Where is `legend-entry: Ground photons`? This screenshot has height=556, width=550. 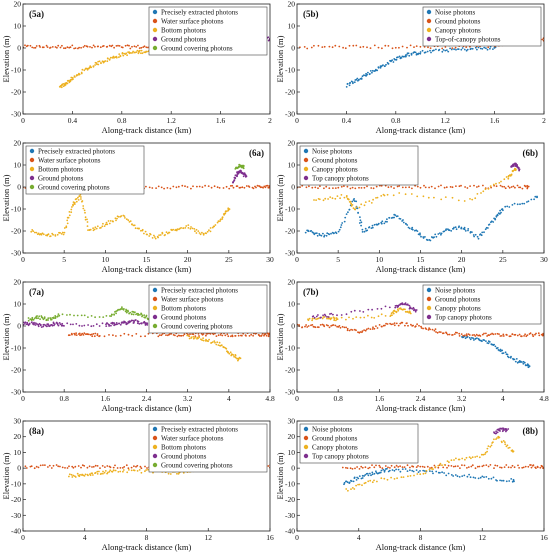
legend-entry: Ground photons is located at coordinates (335, 439).